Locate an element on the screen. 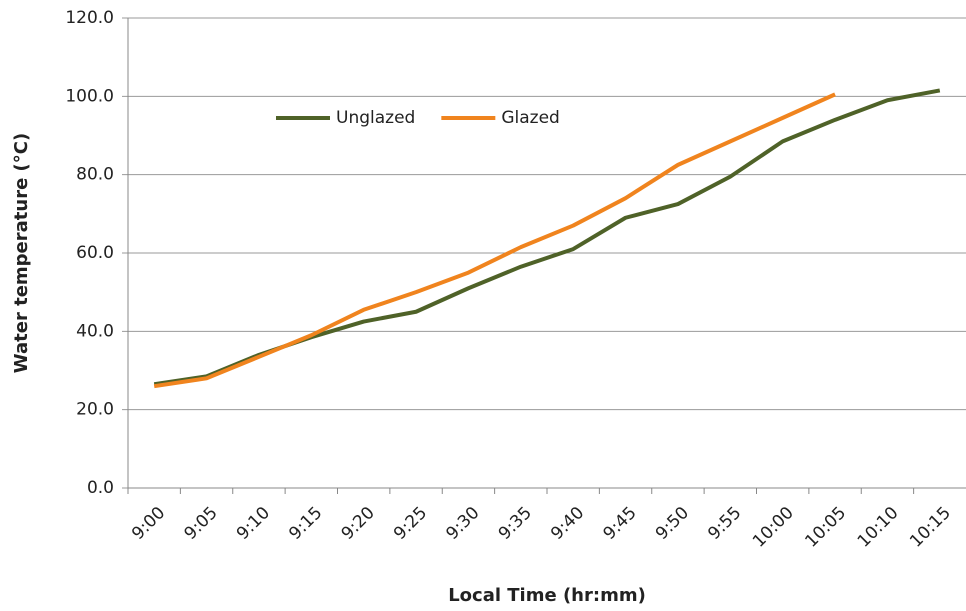  x-tick-label: 9:00 is located at coordinates (148, 523).